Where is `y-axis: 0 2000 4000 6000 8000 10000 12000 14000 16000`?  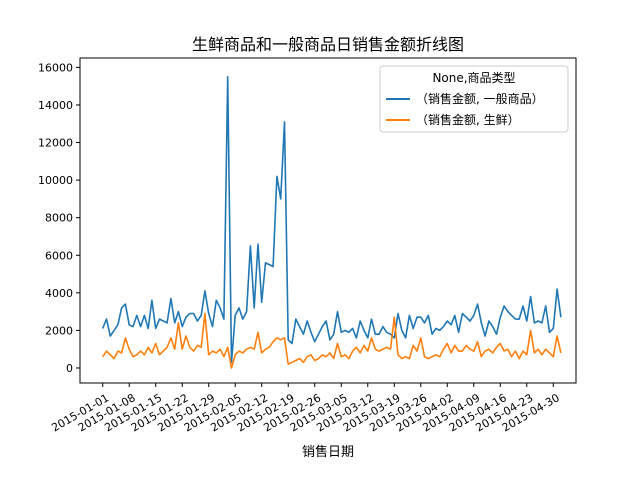
y-axis: 0 2000 4000 6000 8000 10000 12000 14000 16000 is located at coordinates (59, 218).